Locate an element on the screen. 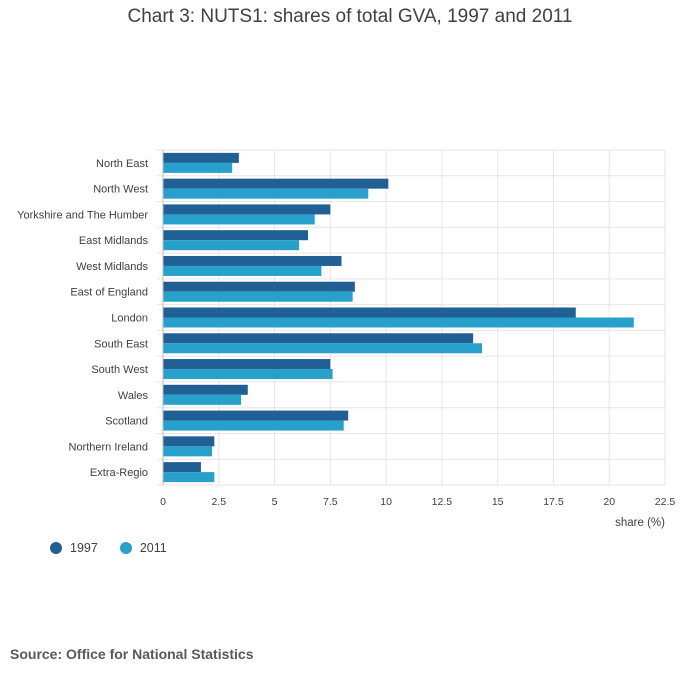 The width and height of the screenshot is (700, 682). y-category-label: South East is located at coordinates (121, 344).